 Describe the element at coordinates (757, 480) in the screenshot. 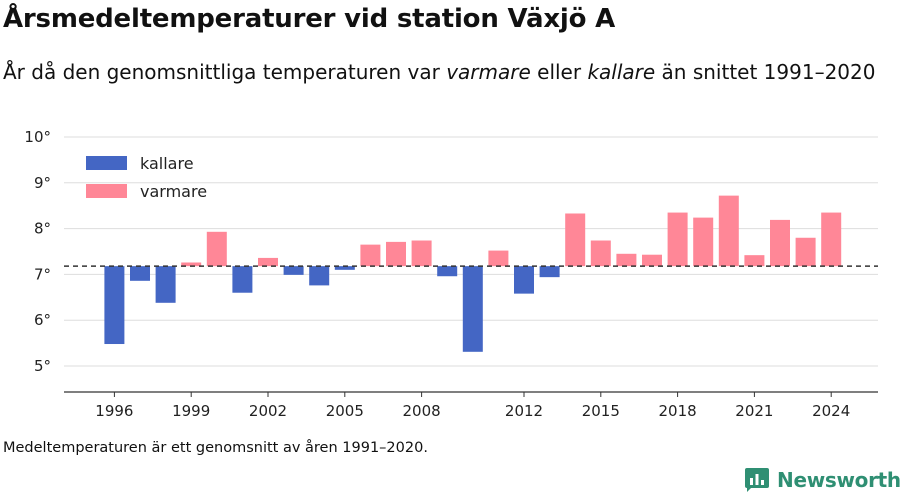

I see `newsworthy-logo-icon` at that location.